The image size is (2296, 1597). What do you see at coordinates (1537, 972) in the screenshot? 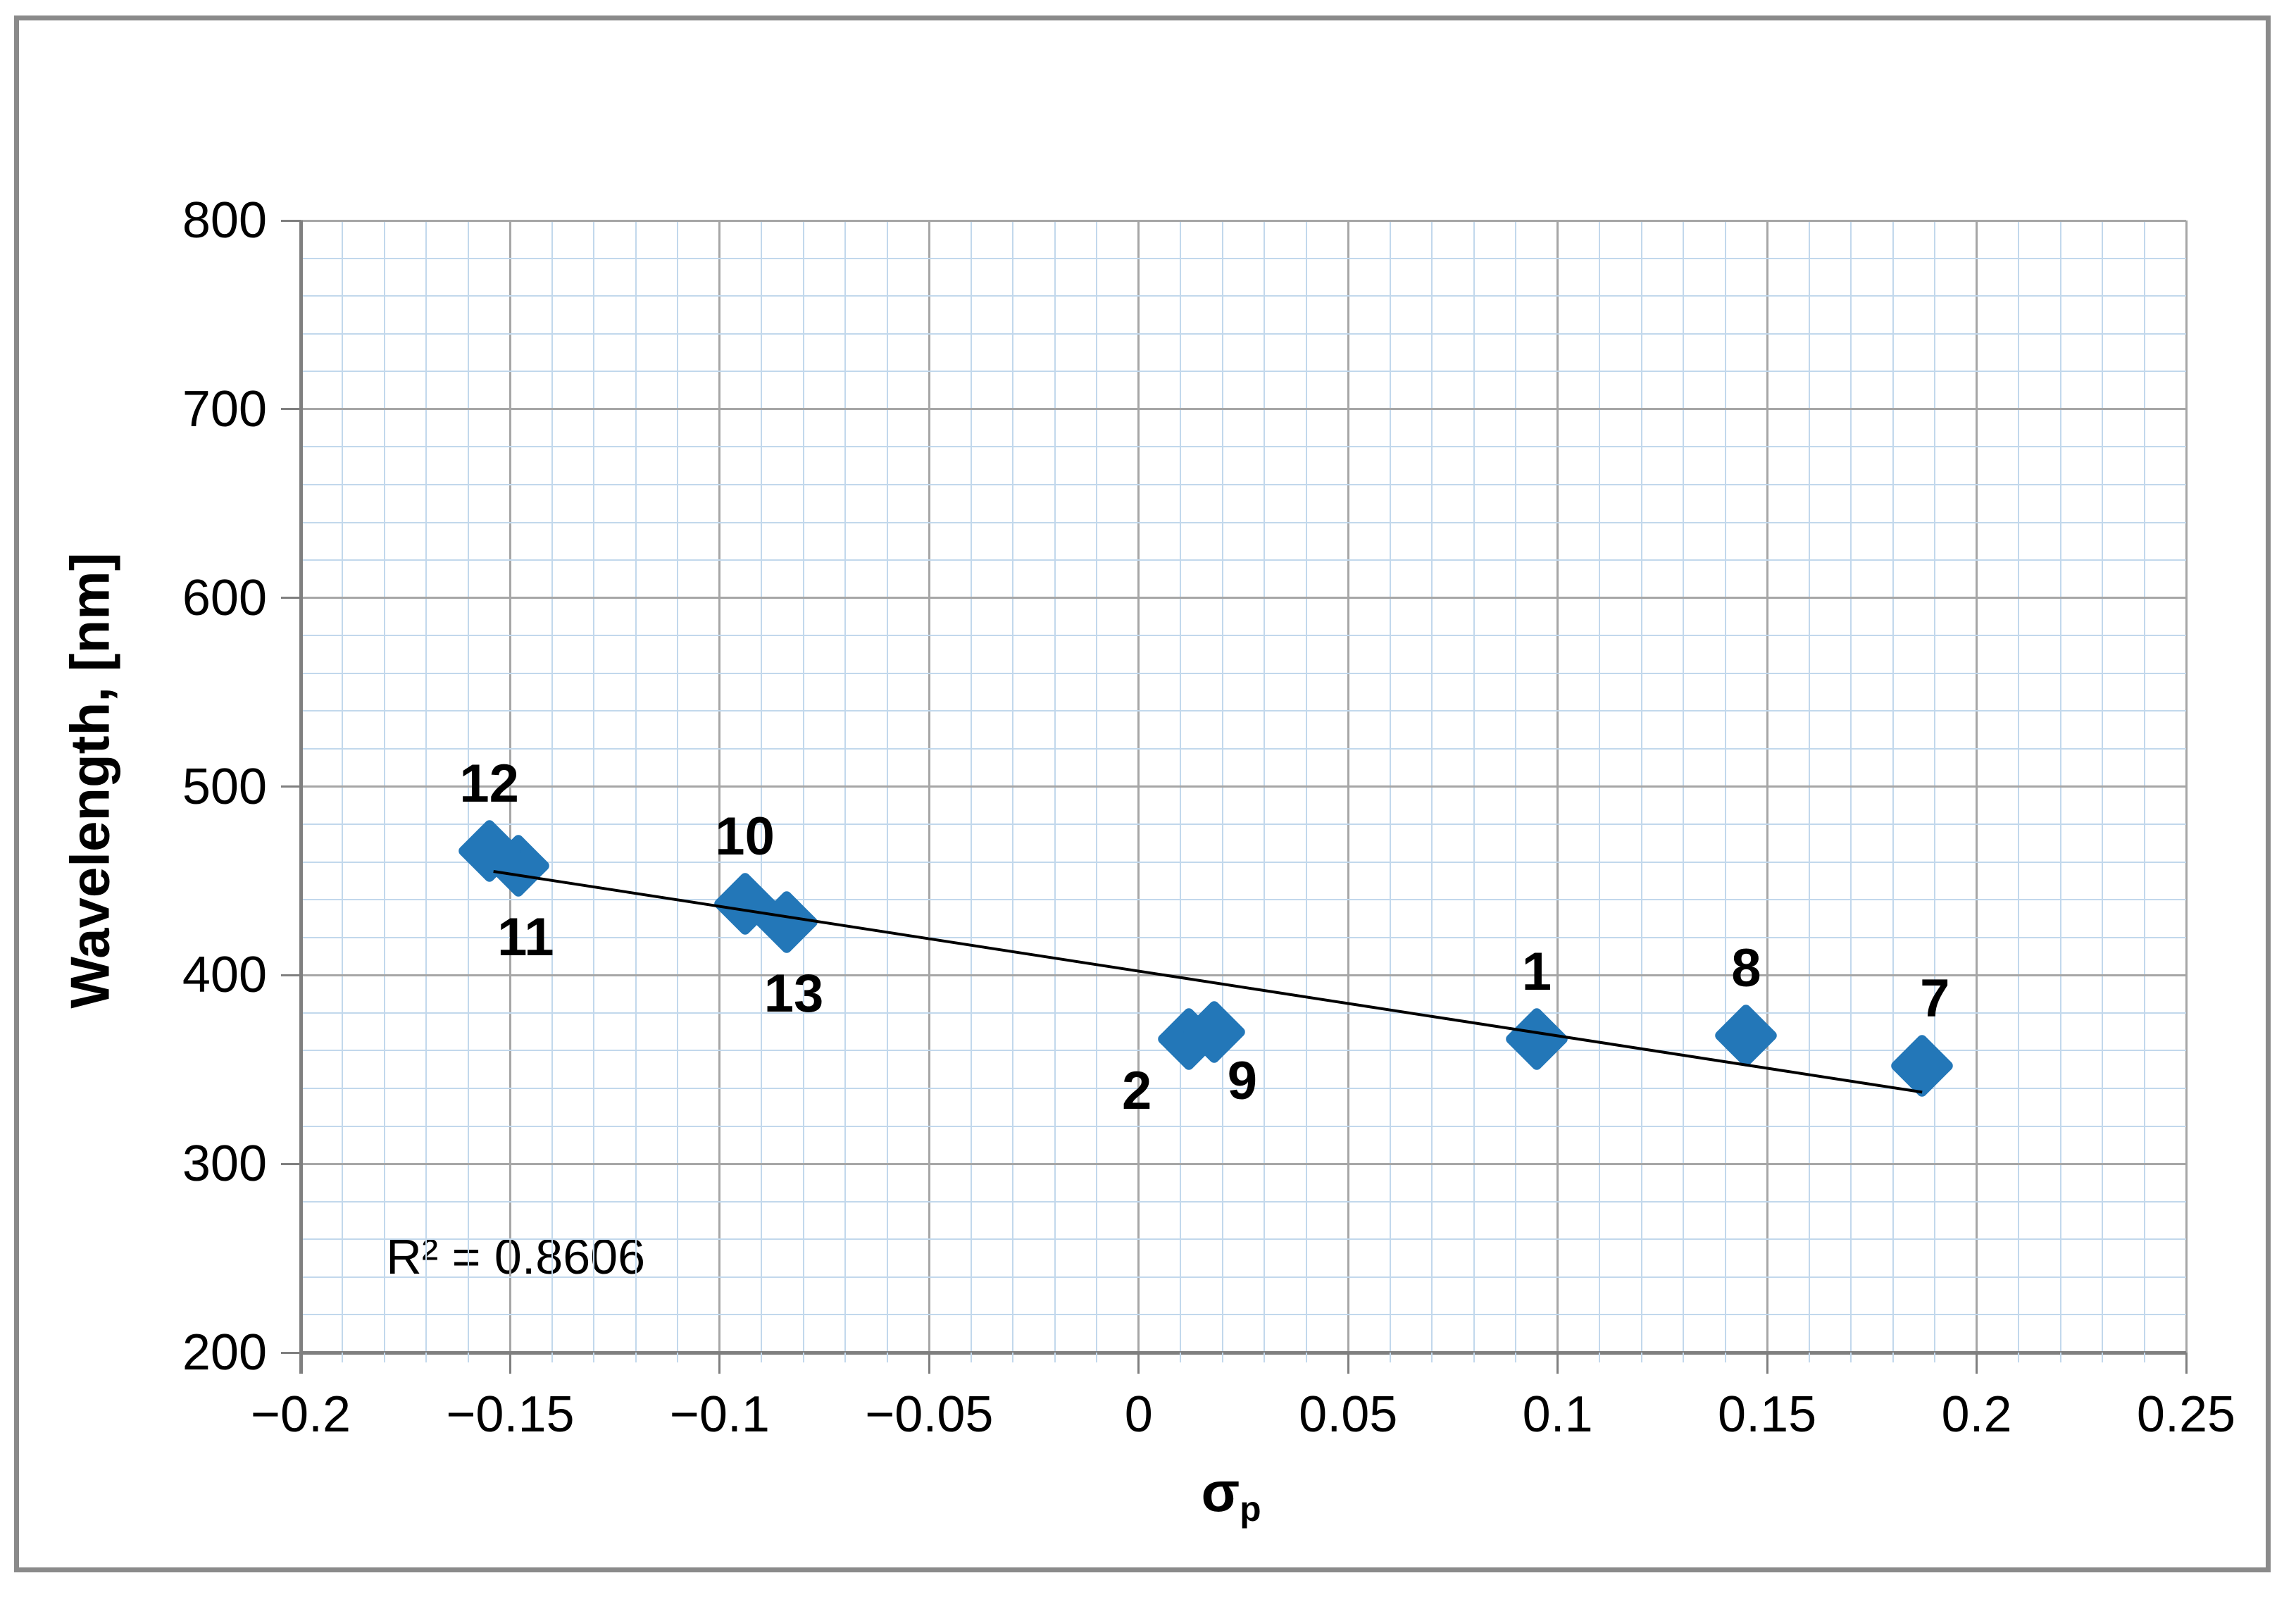
I see `data-point-label: 1` at bounding box center [1537, 972].